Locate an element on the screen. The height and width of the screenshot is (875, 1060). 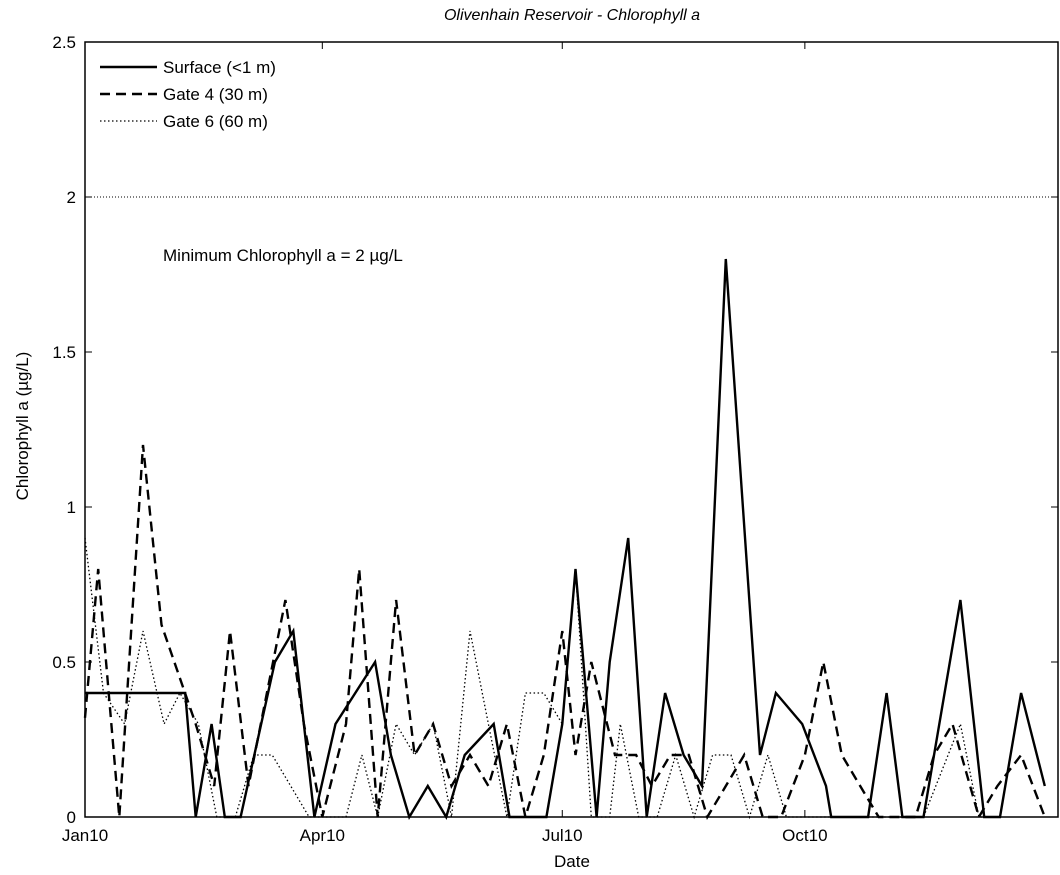
y-tick-label: 2 is located at coordinates (71, 197).